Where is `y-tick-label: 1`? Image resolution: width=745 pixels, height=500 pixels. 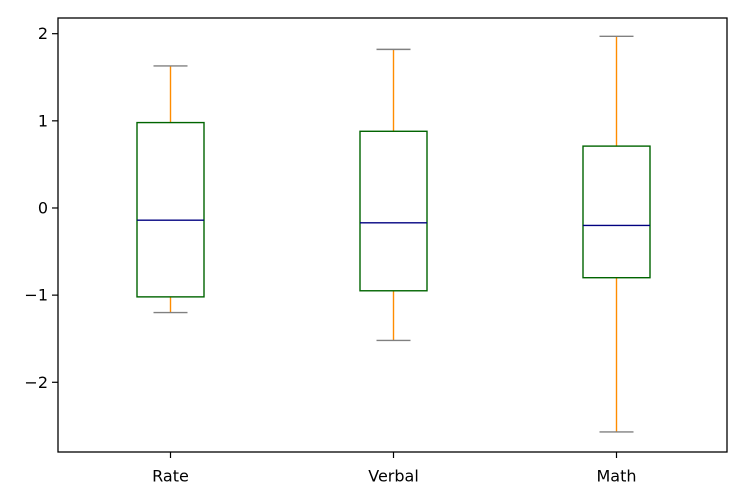 y-tick-label: 1 is located at coordinates (43, 120).